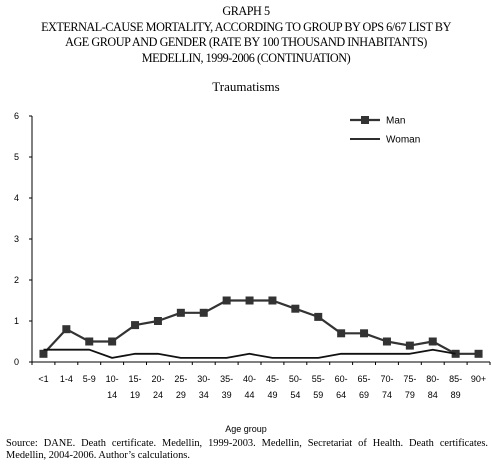 The height and width of the screenshot is (467, 492). What do you see at coordinates (226, 379) in the screenshot?
I see `x-tick-label: 35-` at bounding box center [226, 379].